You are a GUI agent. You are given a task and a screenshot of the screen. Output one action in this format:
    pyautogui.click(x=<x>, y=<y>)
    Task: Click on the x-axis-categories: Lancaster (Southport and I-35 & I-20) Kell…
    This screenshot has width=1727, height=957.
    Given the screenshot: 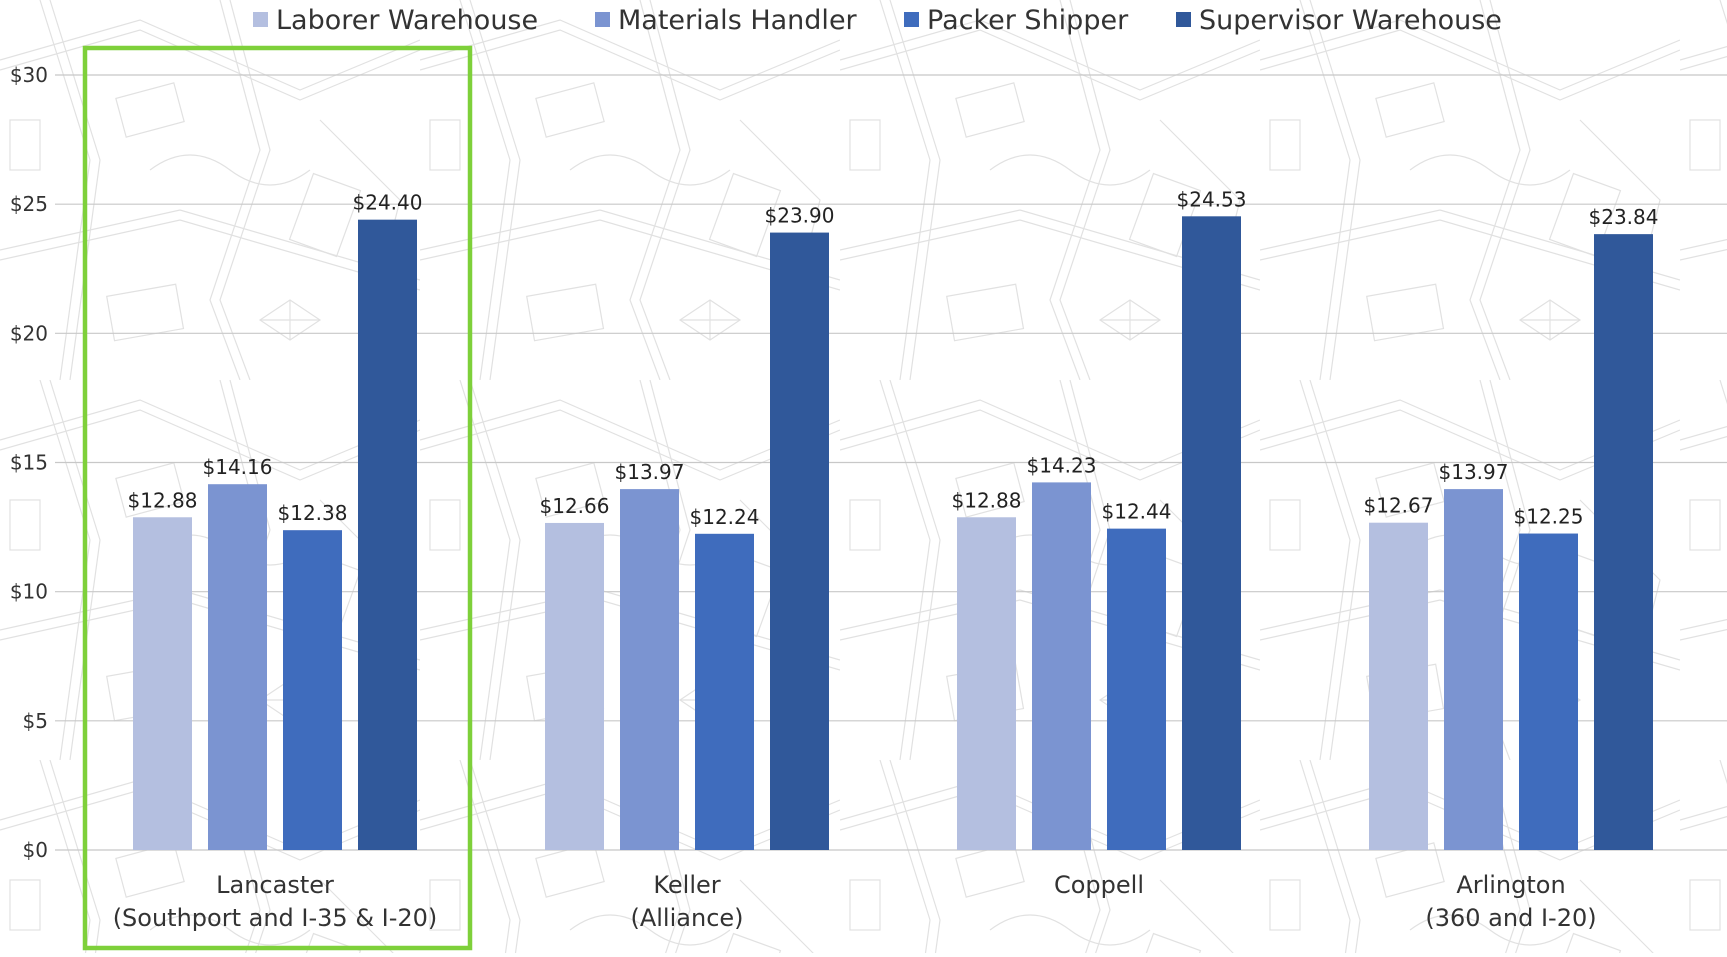 What is the action you would take?
    pyautogui.click(x=855, y=901)
    